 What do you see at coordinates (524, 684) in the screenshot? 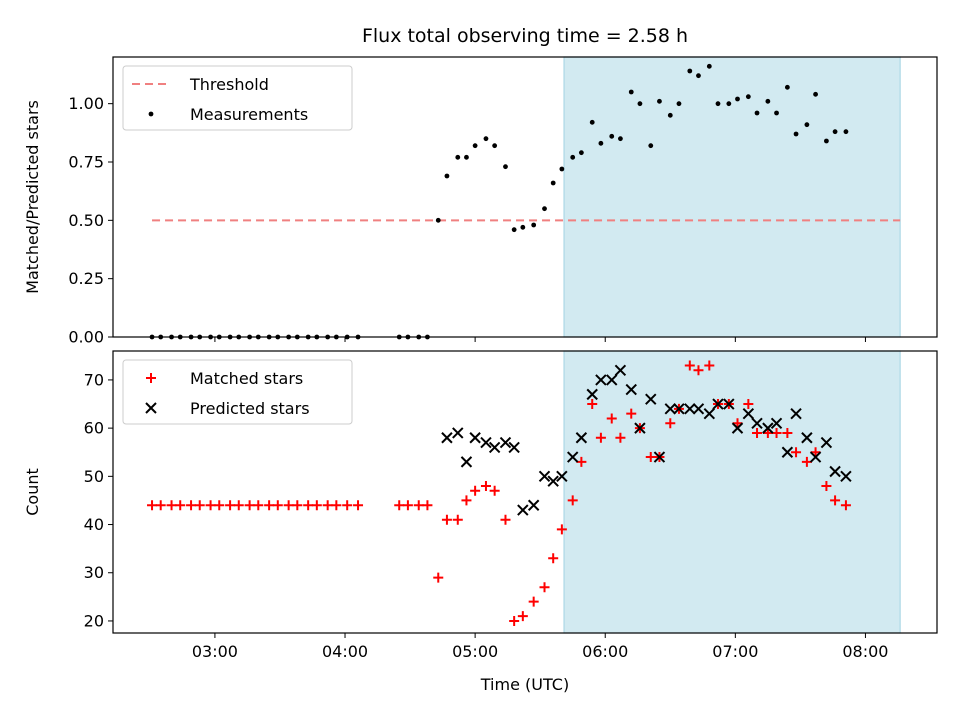
I see `x-axis-label: Time (UTC)` at bounding box center [524, 684].